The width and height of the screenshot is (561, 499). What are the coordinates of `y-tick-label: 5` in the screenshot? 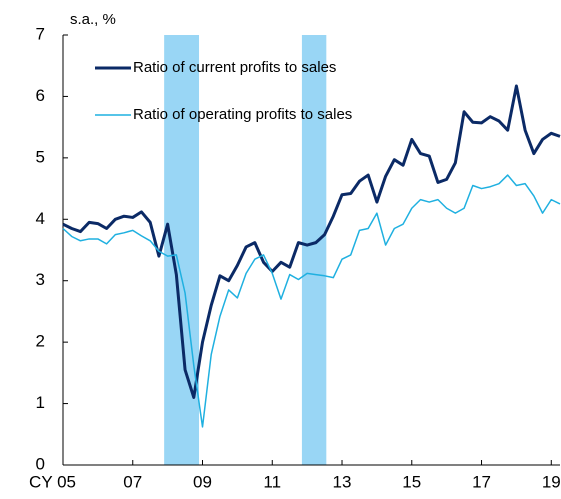 It's located at (40, 156).